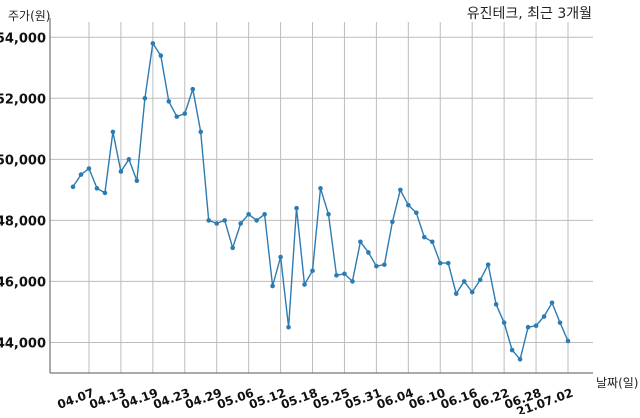  I want to click on y-tick-label: 52,000, so click(23, 99).